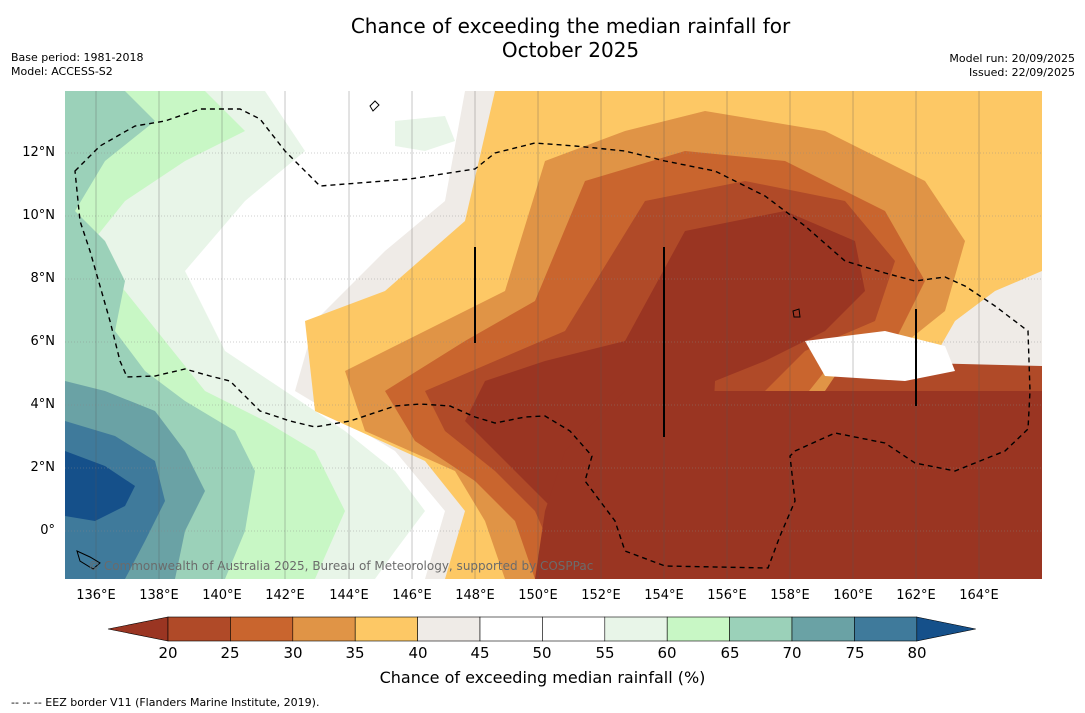 This screenshot has height=713, width=1085. What do you see at coordinates (855, 653) in the screenshot?
I see `cbar-tick-75: 75` at bounding box center [855, 653].